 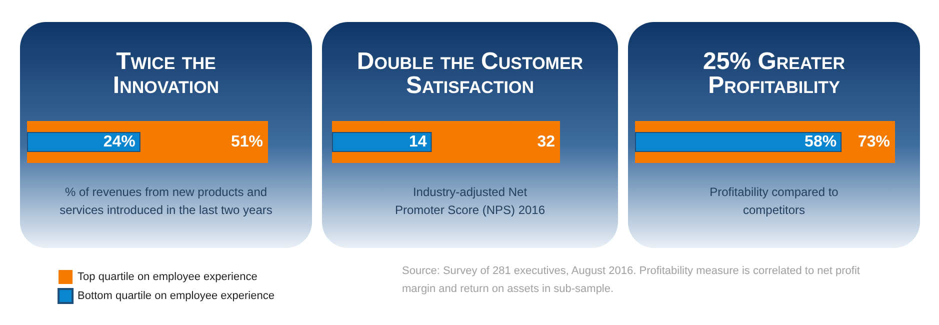 I want to click on data-label: 32, so click(x=546, y=142).